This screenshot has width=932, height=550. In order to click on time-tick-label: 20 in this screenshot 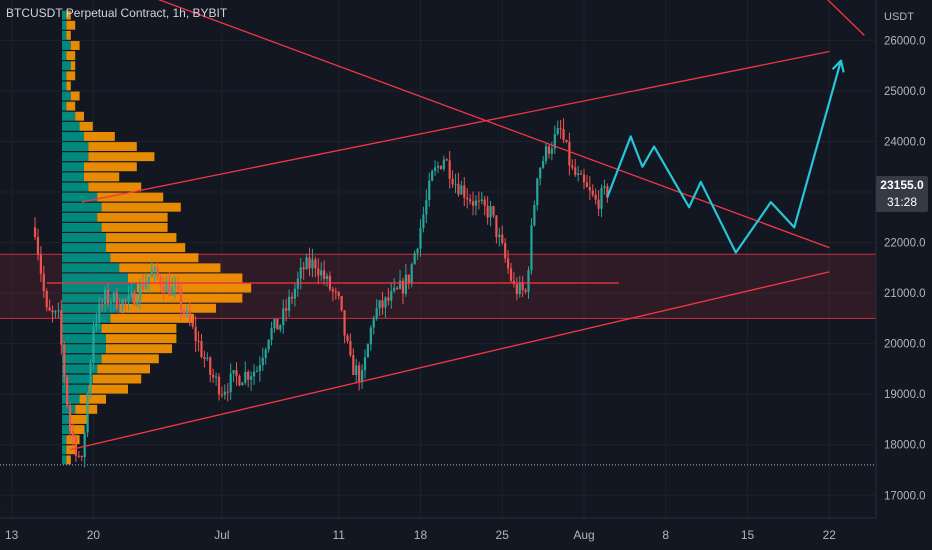, I will do `click(94, 535)`.